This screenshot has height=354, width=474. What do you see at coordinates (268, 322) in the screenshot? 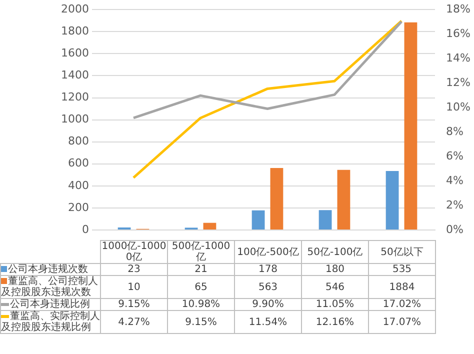
I see `data-label: 11.54%` at bounding box center [268, 322].